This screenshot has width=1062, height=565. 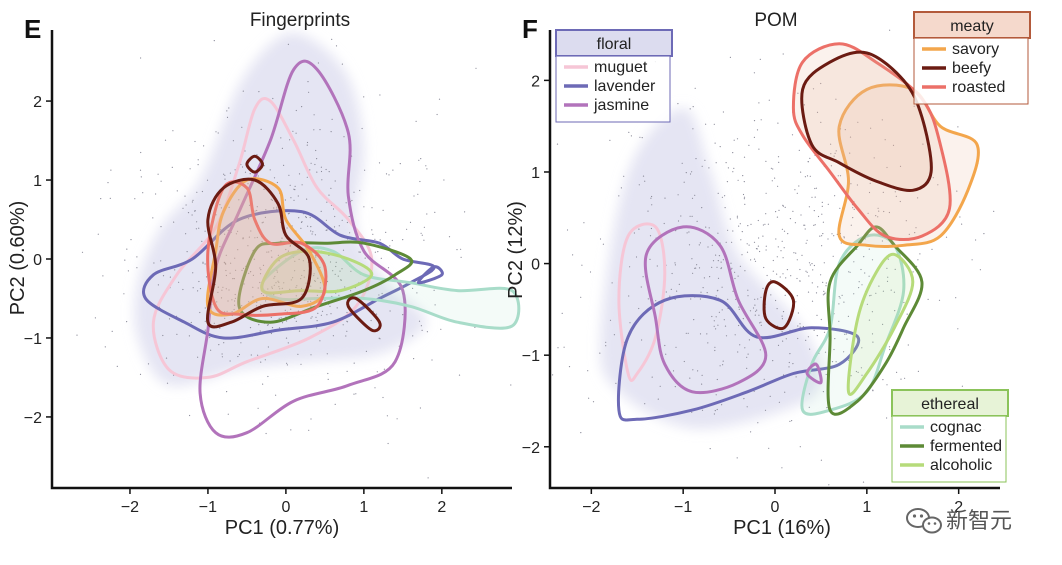 What do you see at coordinates (33, 339) in the screenshot?
I see `y-tick-label: −1` at bounding box center [33, 339].